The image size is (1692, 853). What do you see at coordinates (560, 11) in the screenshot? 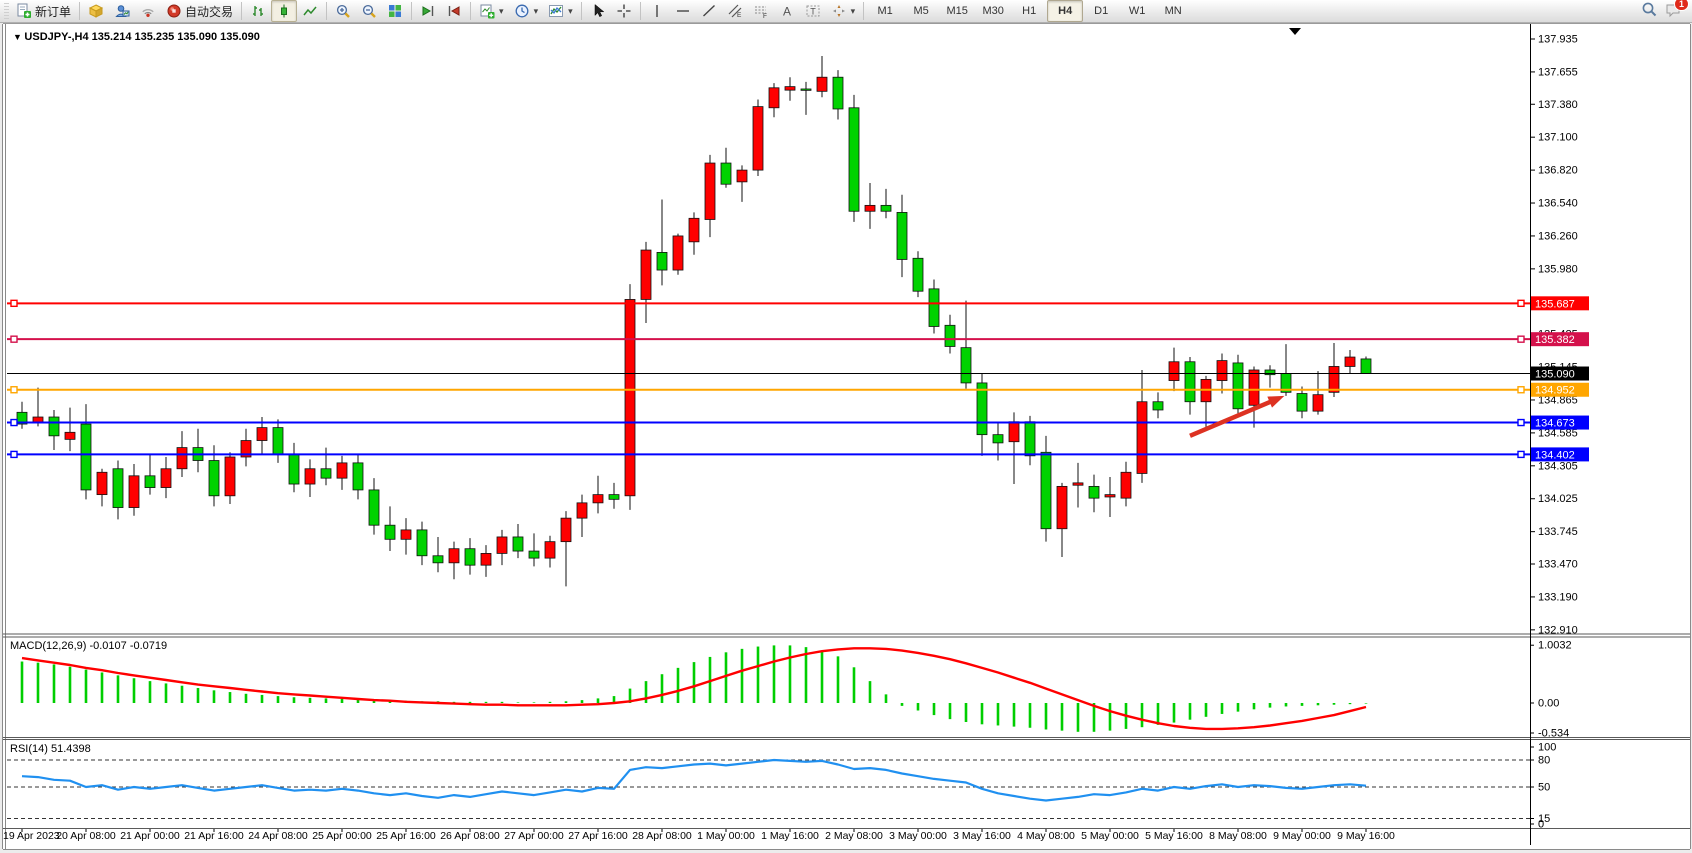
I see `indicators-button: ▾` at bounding box center [560, 11].